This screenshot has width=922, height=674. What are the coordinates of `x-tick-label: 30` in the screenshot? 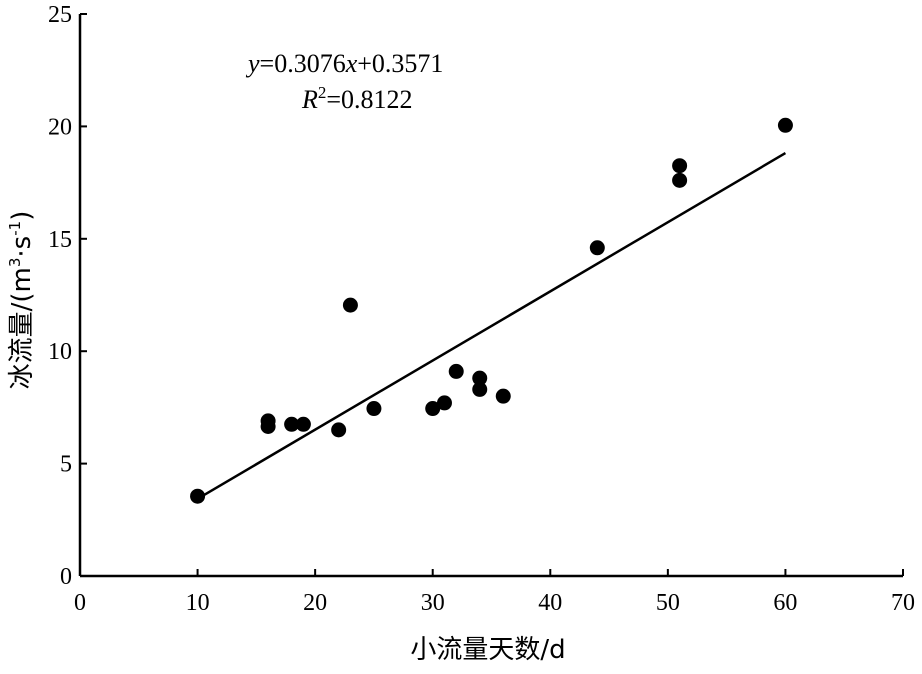 It's located at (433, 603).